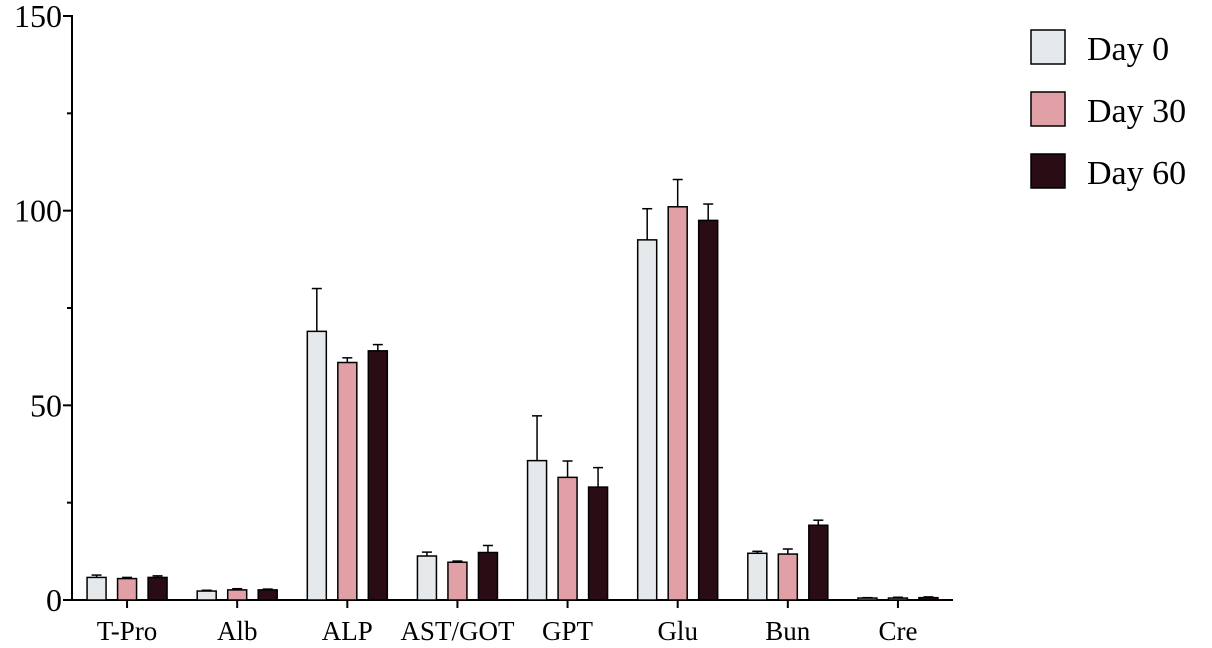  What do you see at coordinates (1136, 111) in the screenshot?
I see `legend-label-day-30: Day 30` at bounding box center [1136, 111].